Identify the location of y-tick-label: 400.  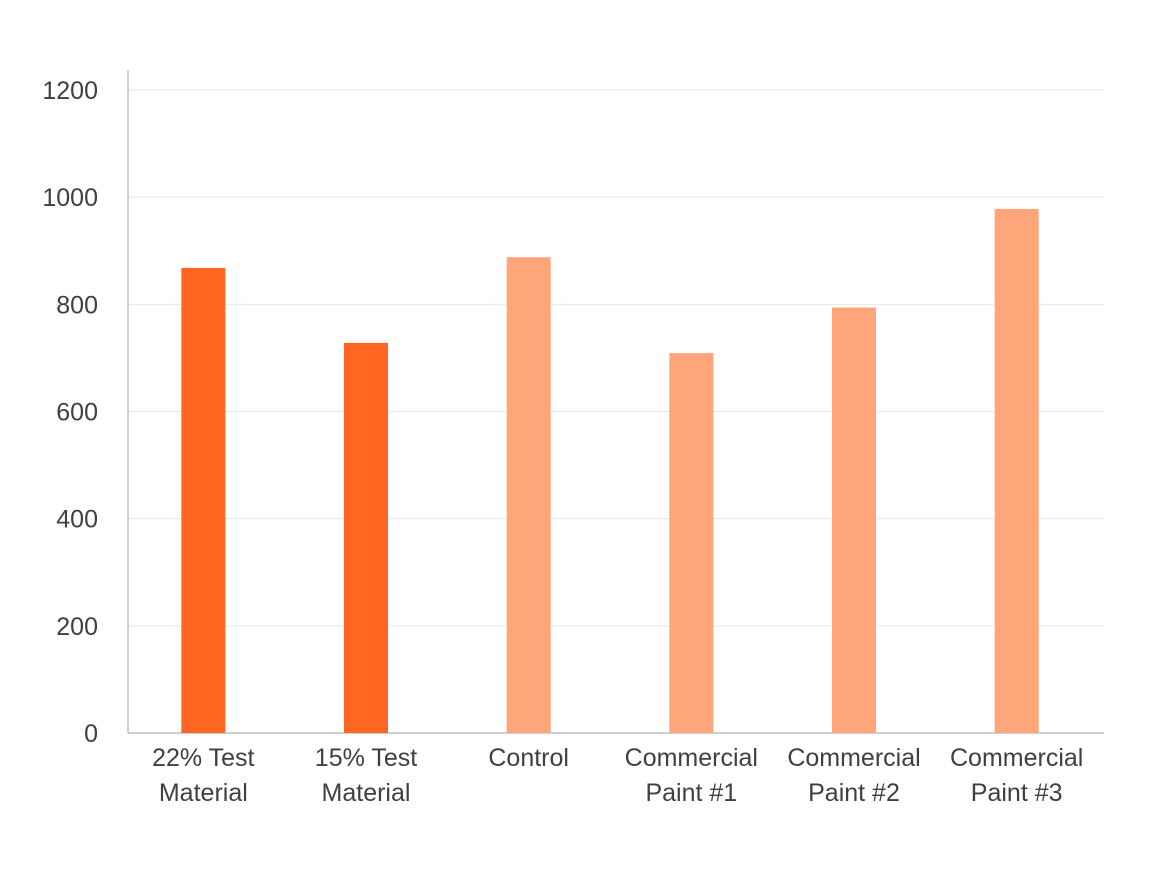
(77, 520).